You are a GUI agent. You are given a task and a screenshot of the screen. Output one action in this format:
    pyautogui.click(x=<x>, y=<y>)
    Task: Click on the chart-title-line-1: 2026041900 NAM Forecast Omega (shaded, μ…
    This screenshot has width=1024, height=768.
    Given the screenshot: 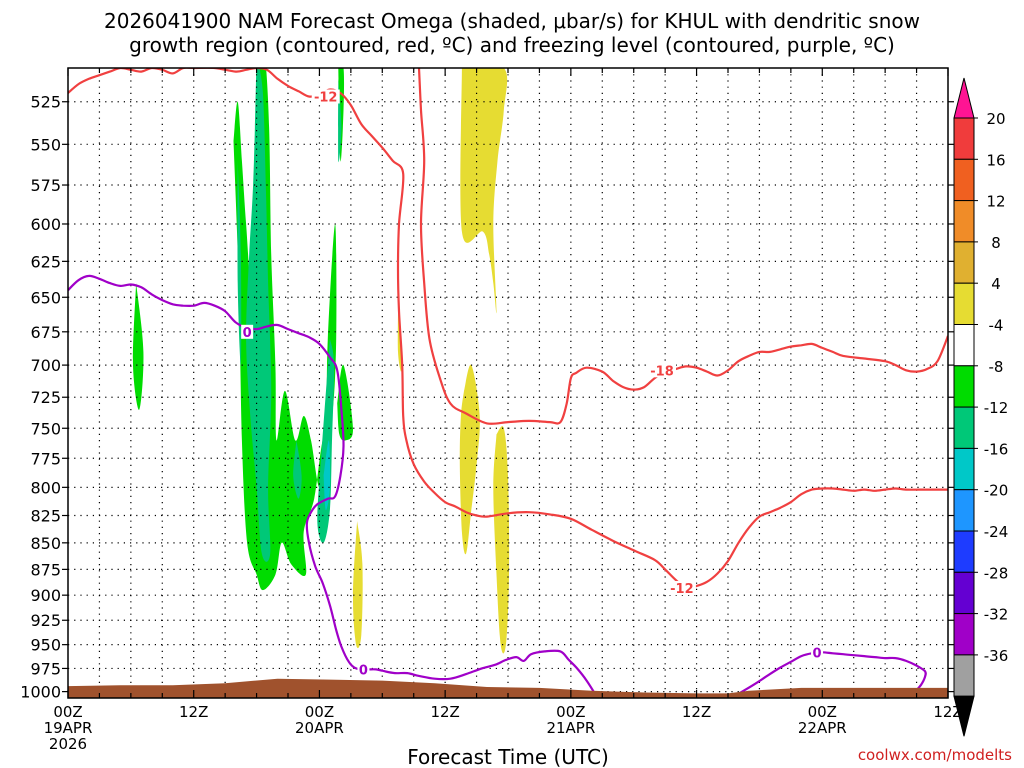 What is the action you would take?
    pyautogui.click(x=512, y=21)
    